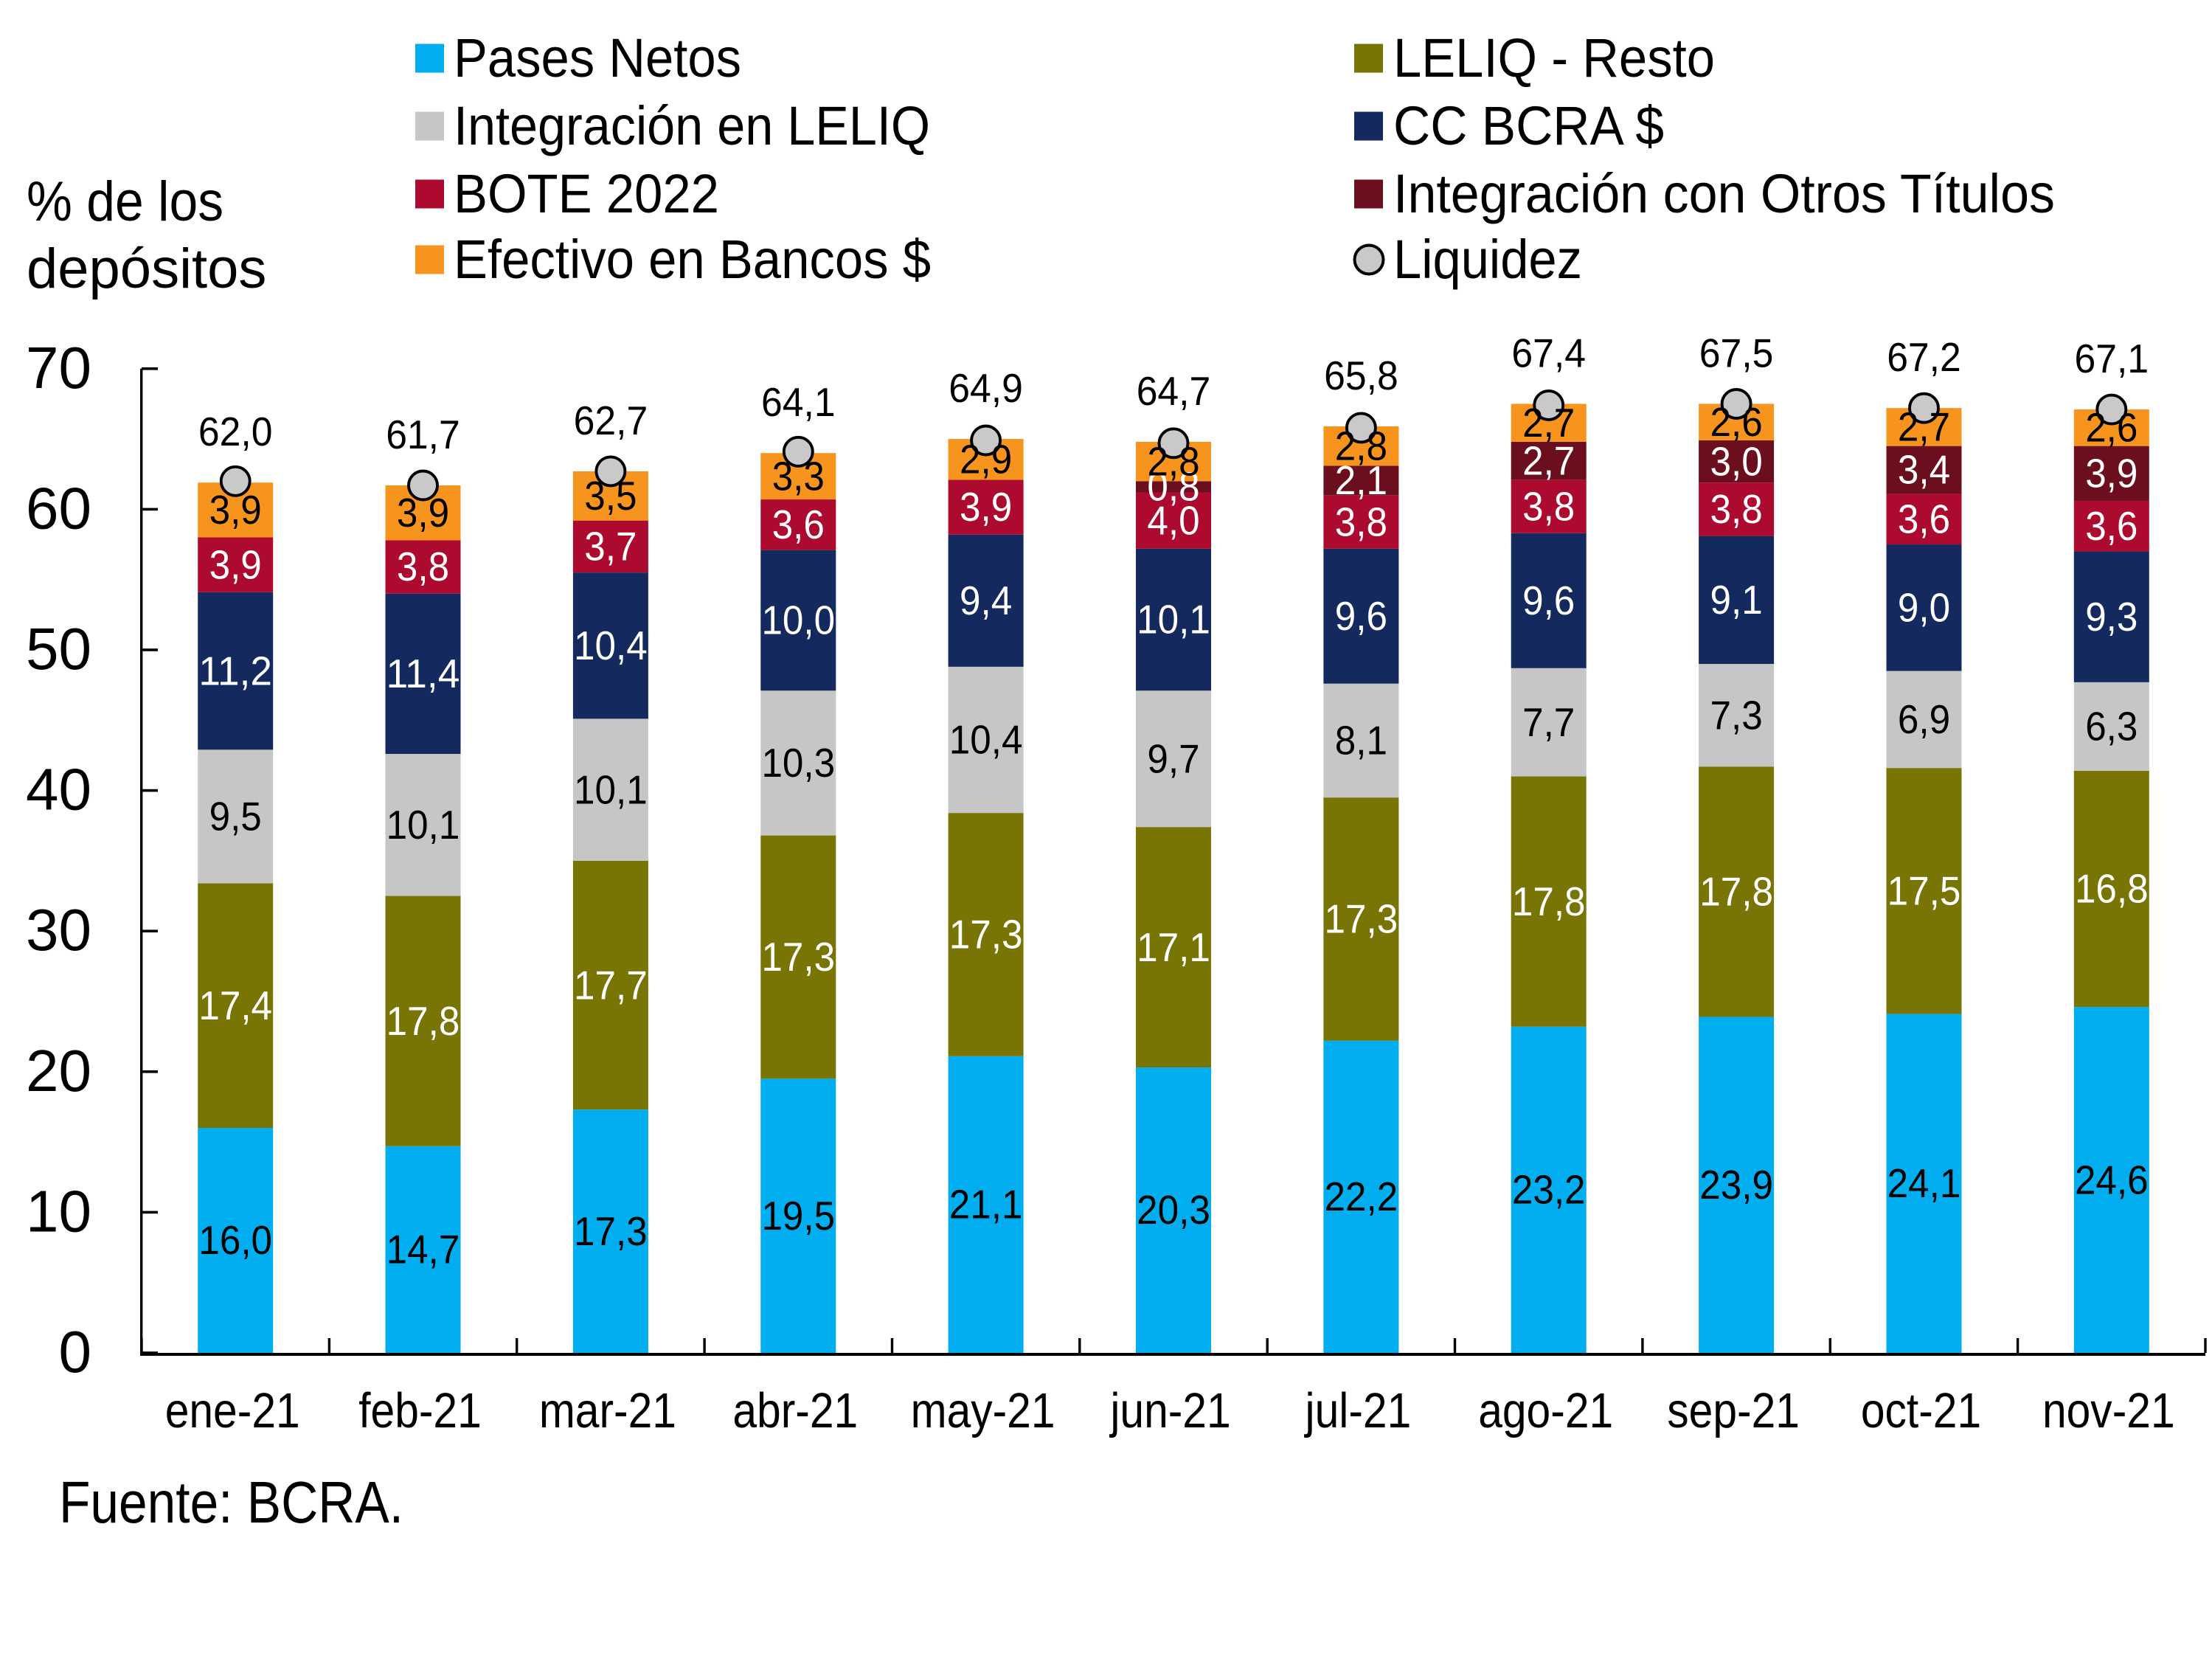  I want to click on svg-text: 67,2, so click(1924, 357).